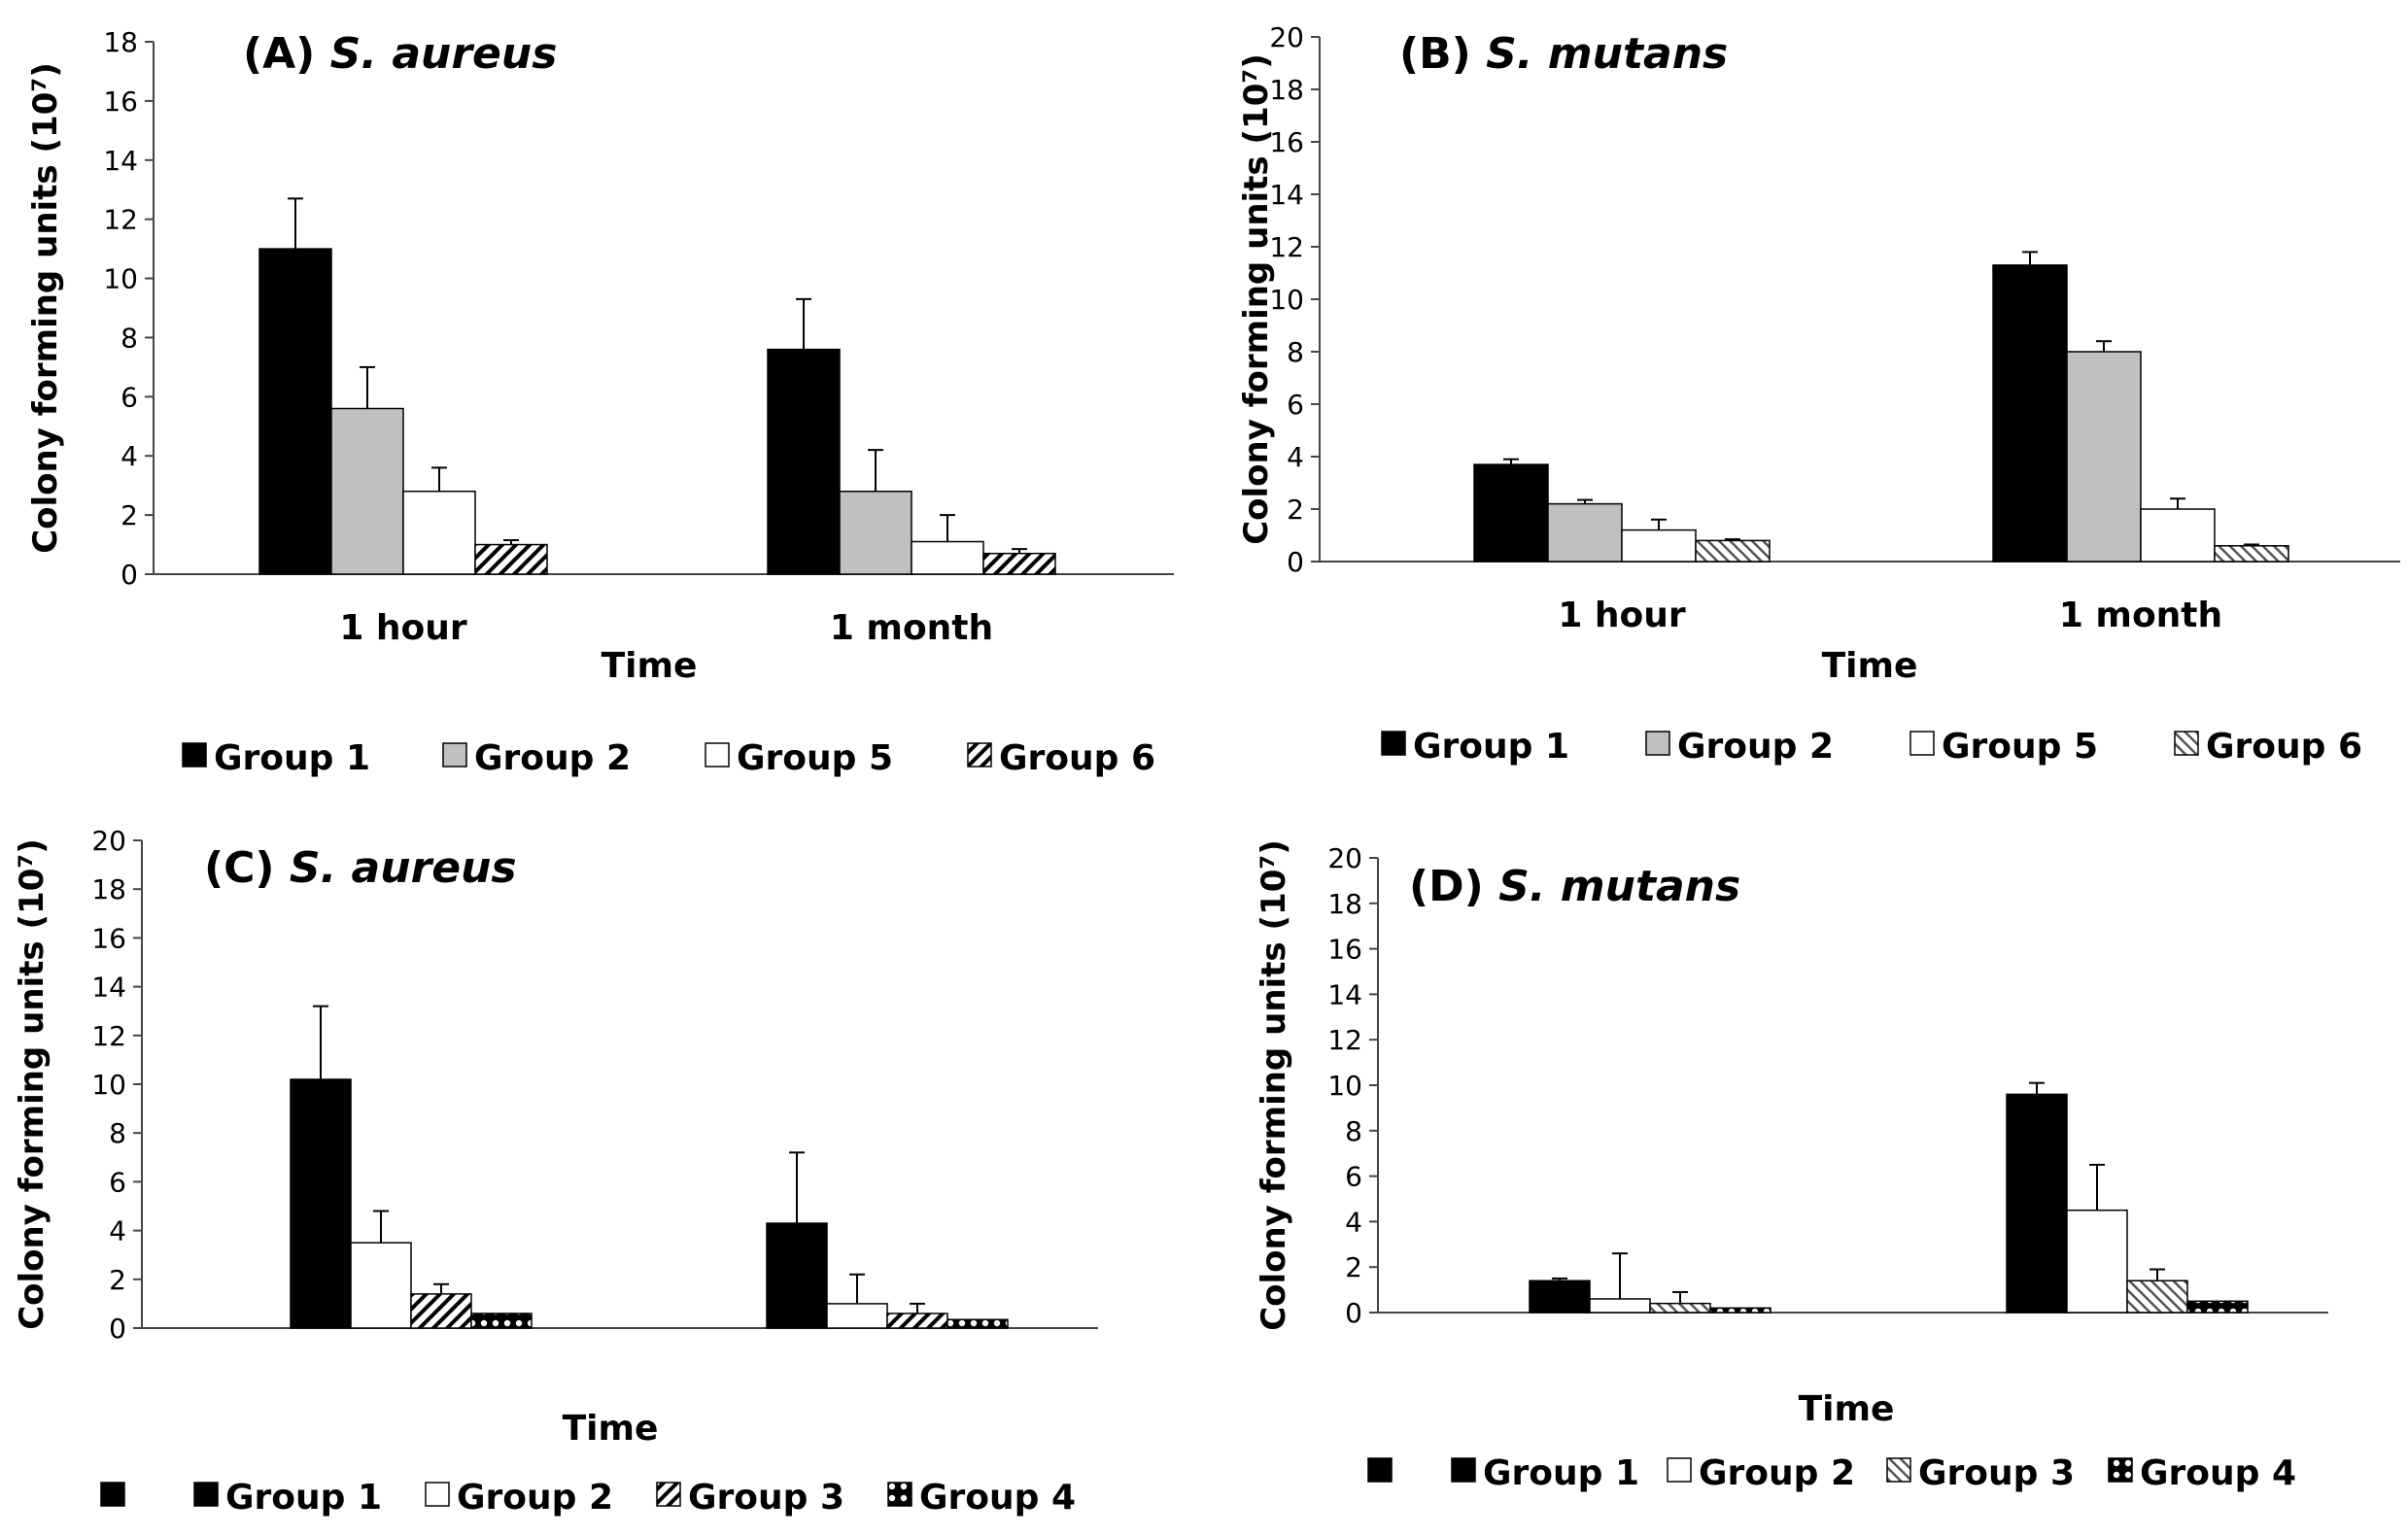 The width and height of the screenshot is (2408, 1536). Describe the element at coordinates (1622, 615) in the screenshot. I see `x-category-label: 1 hour` at that location.